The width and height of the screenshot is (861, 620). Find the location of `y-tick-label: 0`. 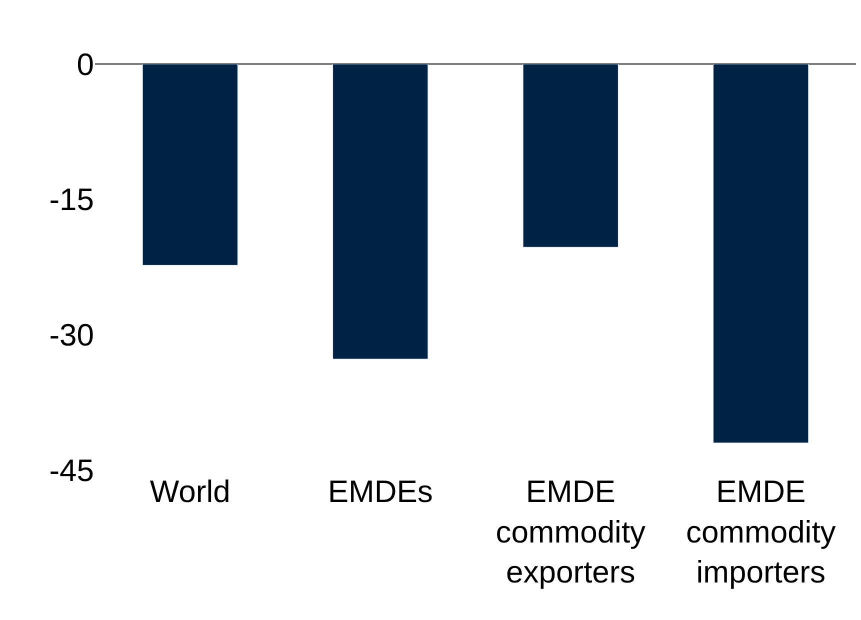

y-tick-label: 0 is located at coordinates (85, 64).